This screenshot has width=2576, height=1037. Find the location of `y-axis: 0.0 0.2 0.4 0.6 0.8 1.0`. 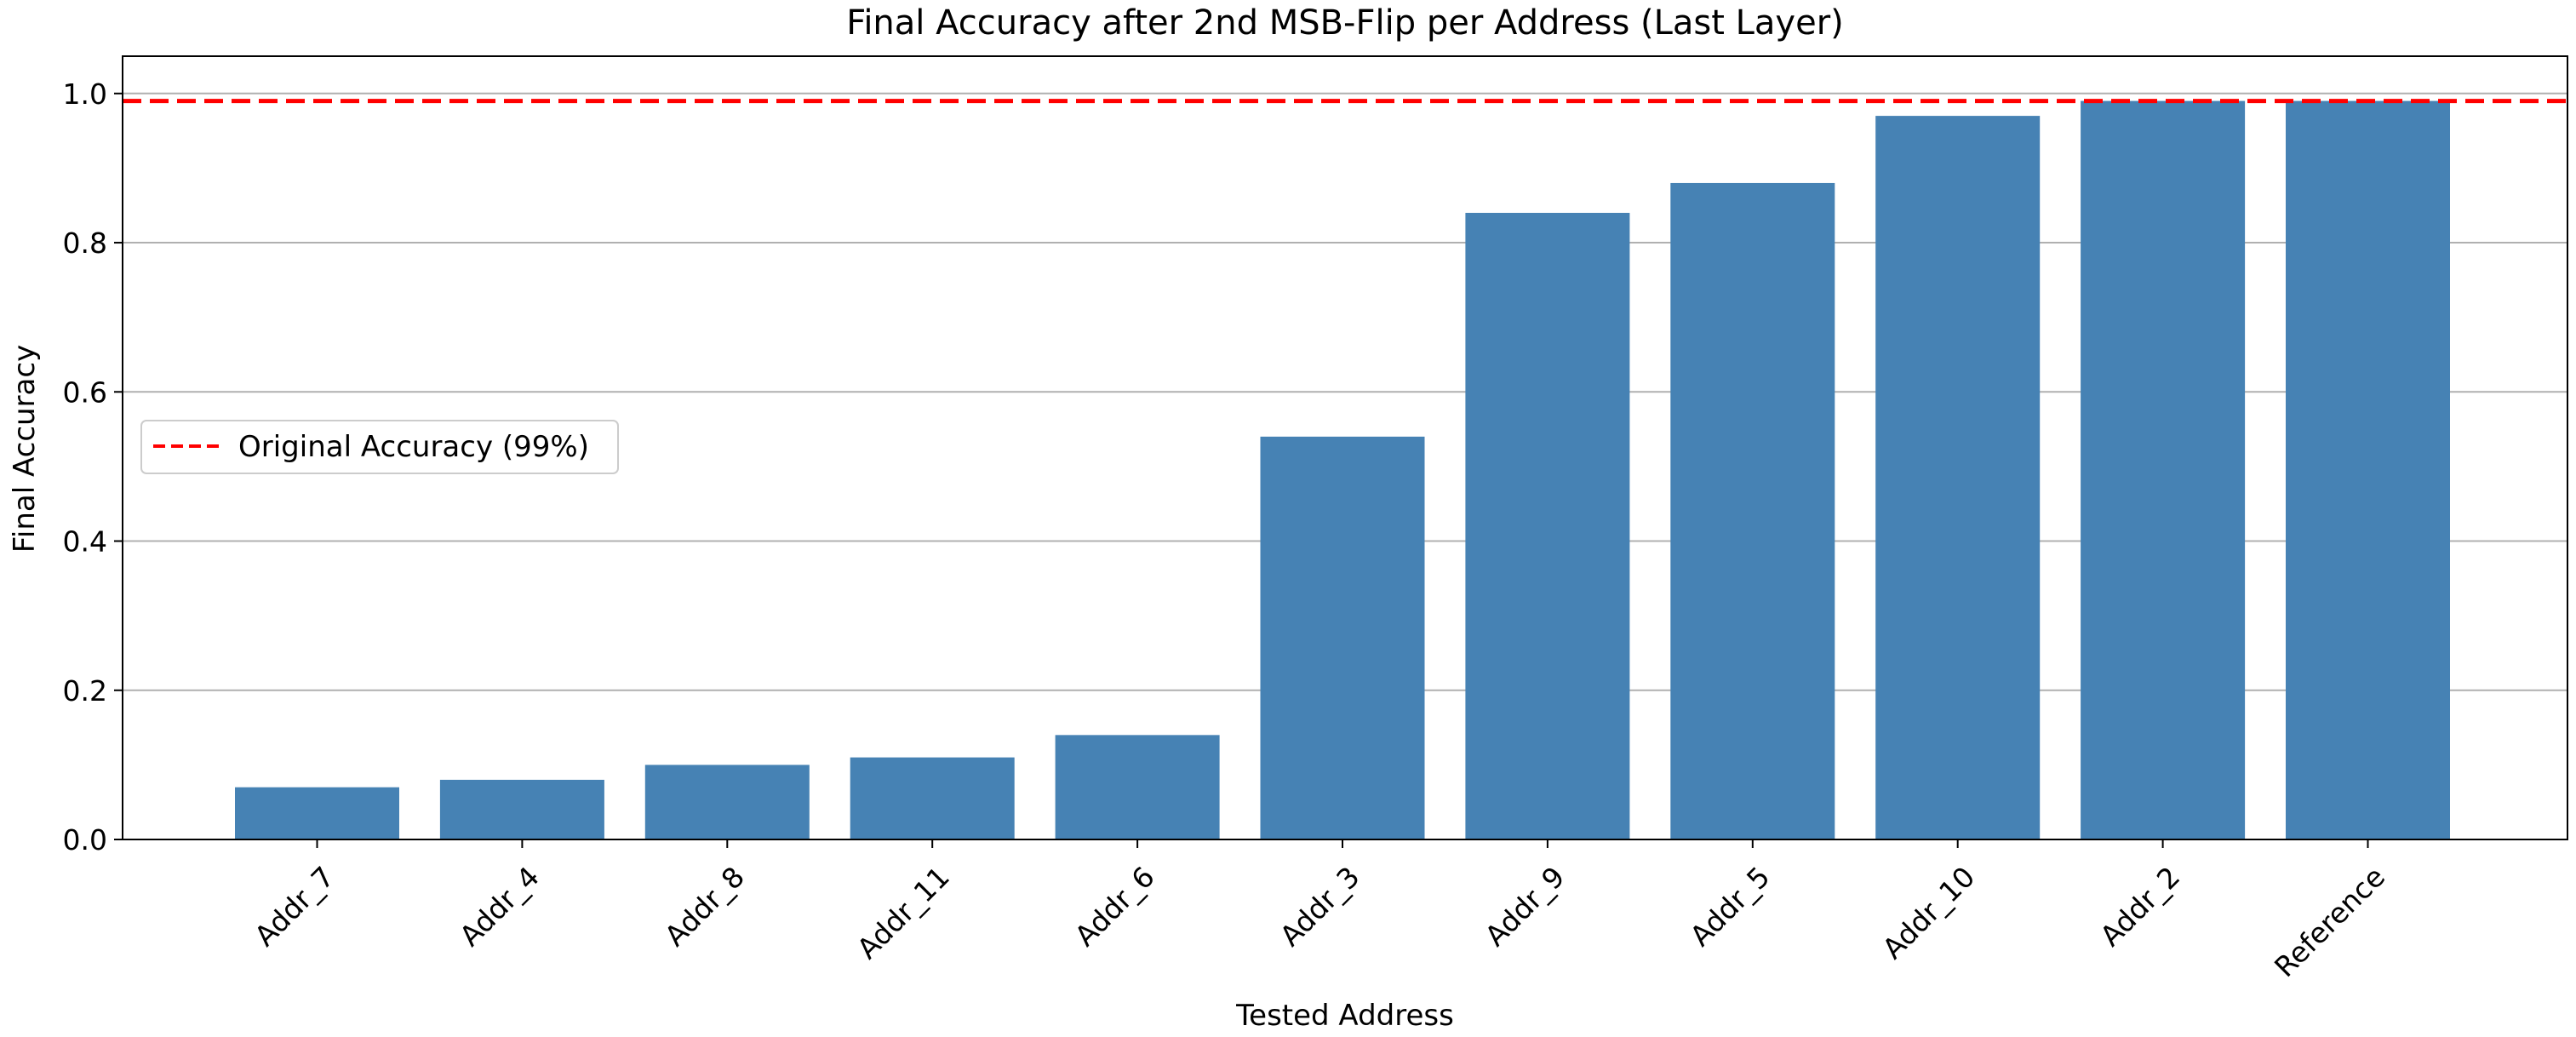

y-axis: 0.0 0.2 0.4 0.6 0.8 1.0 is located at coordinates (93, 467).